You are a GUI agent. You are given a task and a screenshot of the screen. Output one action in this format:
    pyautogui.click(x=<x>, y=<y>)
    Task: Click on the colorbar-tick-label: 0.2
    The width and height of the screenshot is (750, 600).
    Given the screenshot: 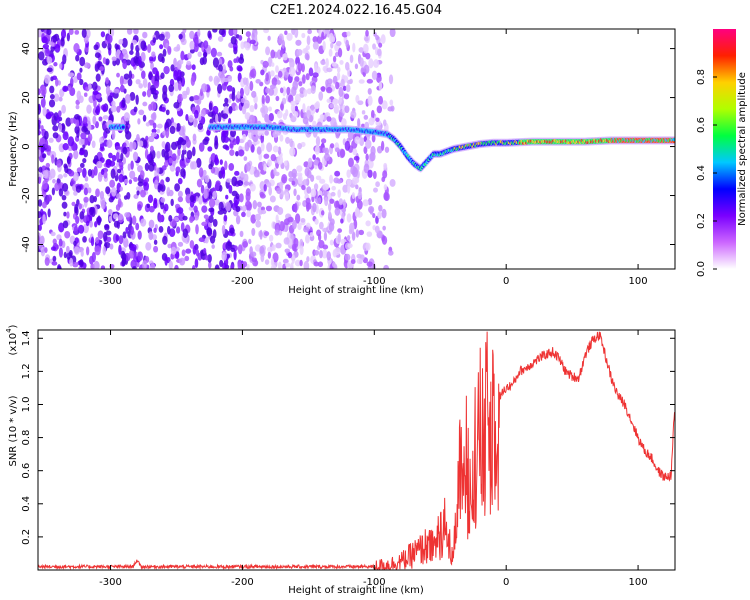 What is the action you would take?
    pyautogui.click(x=701, y=221)
    